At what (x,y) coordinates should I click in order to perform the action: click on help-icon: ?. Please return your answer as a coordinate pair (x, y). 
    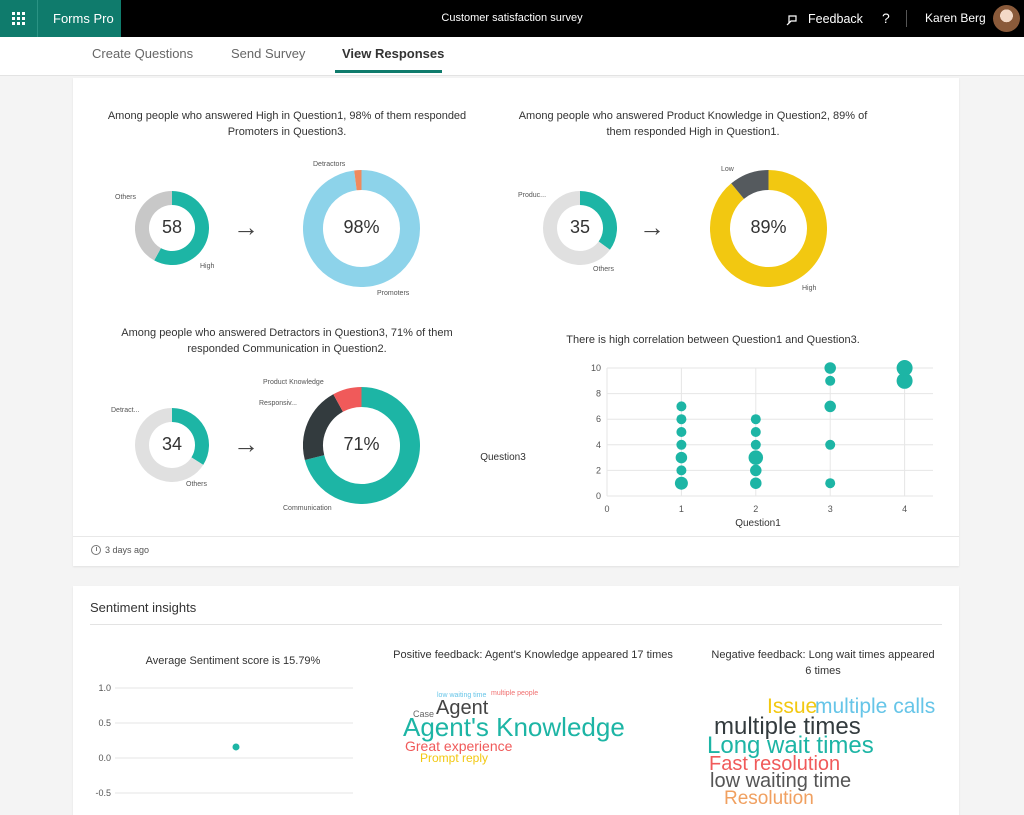
    Looking at the image, I should click on (886, 18).